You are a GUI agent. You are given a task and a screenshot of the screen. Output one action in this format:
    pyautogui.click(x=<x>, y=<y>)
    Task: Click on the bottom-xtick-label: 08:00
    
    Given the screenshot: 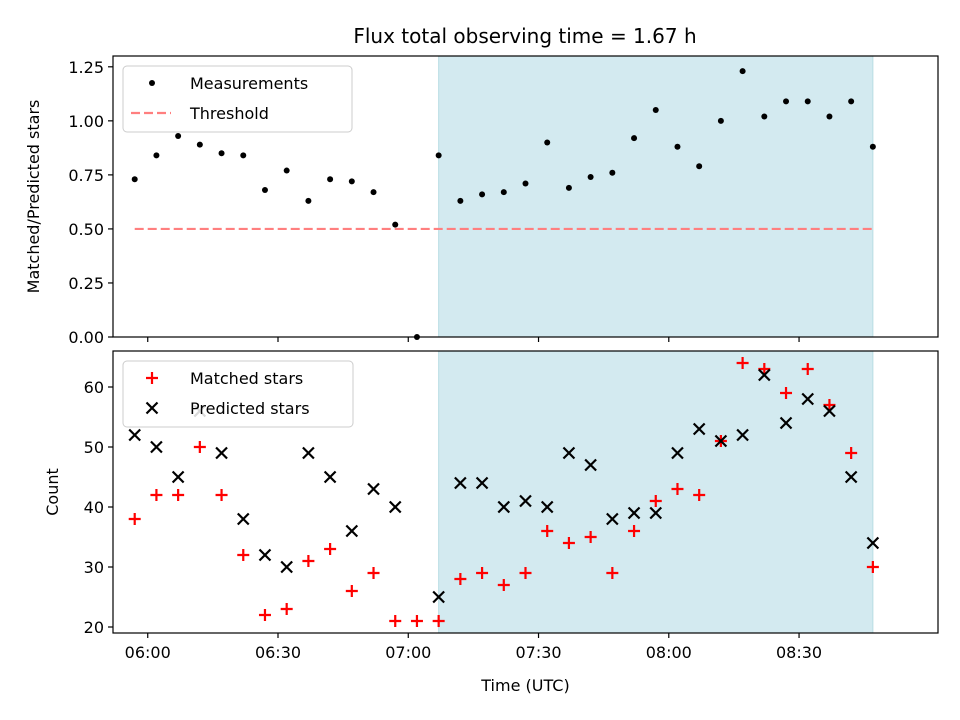 What is the action you would take?
    pyautogui.click(x=669, y=652)
    